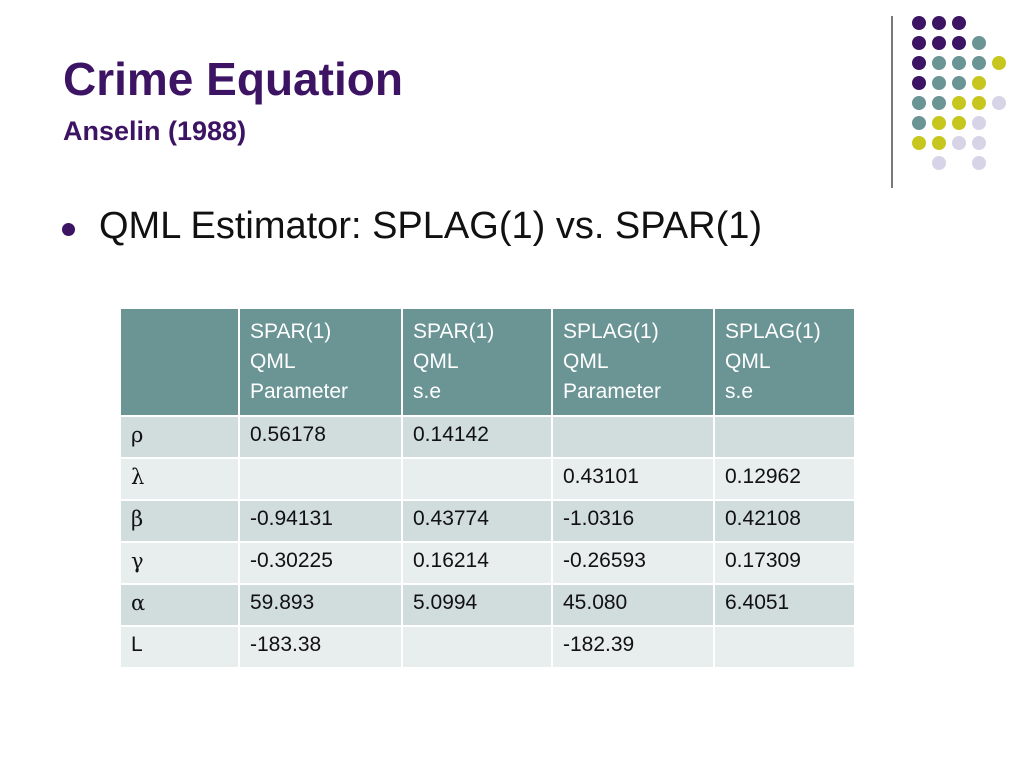  Describe the element at coordinates (320, 437) in the screenshot. I see `table-cell: 0.56178` at that location.